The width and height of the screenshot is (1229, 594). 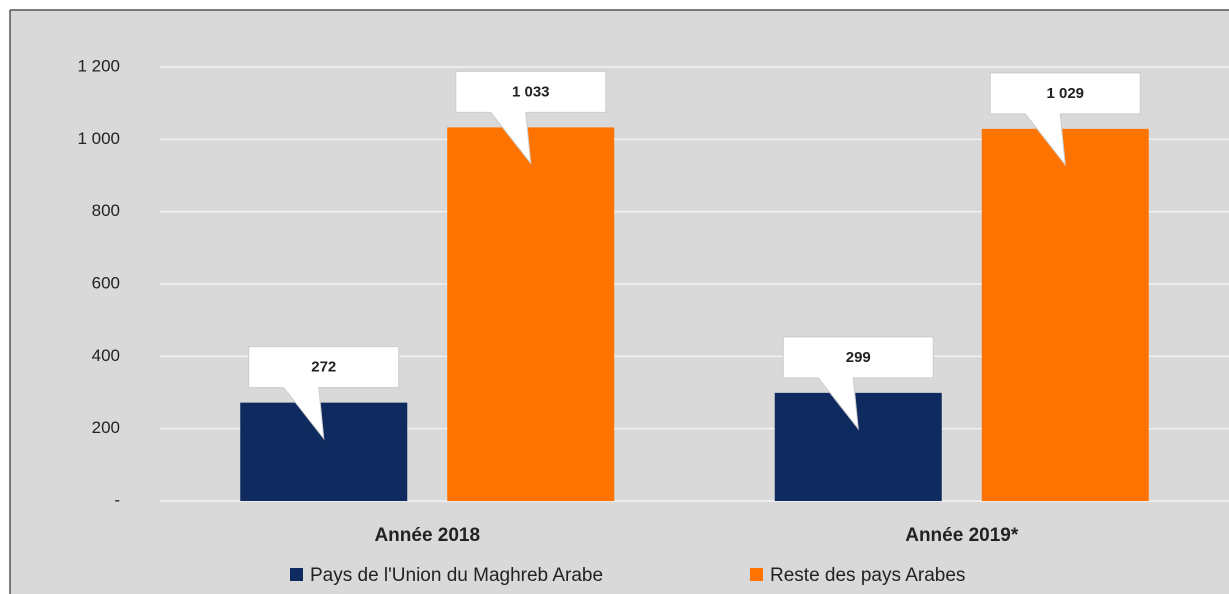 What do you see at coordinates (106, 427) in the screenshot?
I see `y-tick-label: 200` at bounding box center [106, 427].